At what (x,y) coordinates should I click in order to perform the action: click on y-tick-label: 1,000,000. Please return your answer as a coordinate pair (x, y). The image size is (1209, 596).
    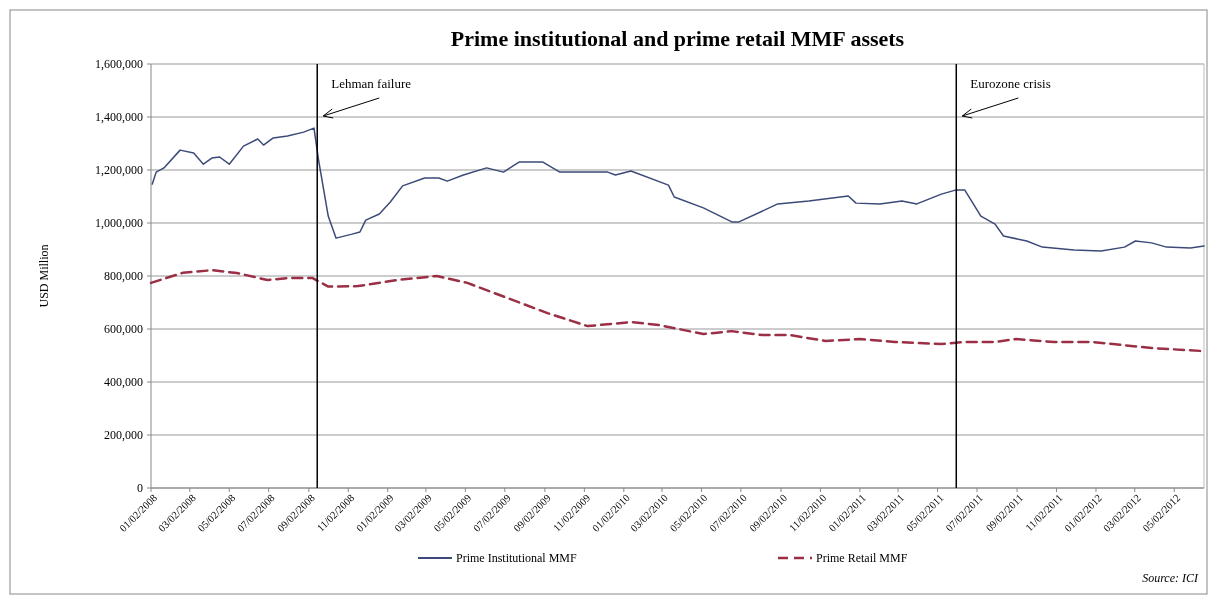
    Looking at the image, I should click on (119, 223).